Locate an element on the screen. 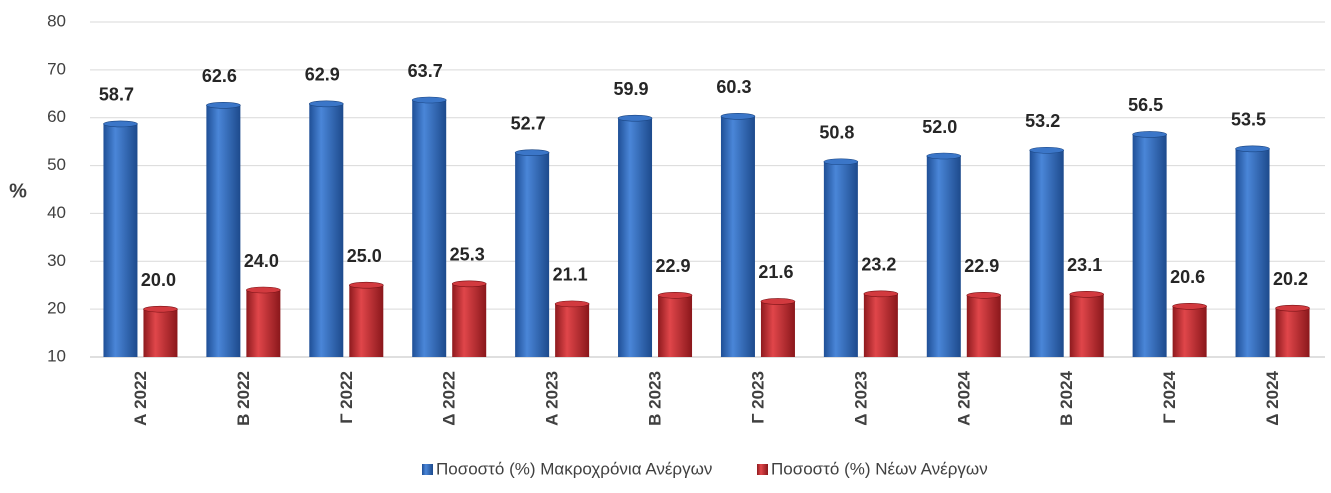  x-tick-label: Β 2024 is located at coordinates (1066, 397).